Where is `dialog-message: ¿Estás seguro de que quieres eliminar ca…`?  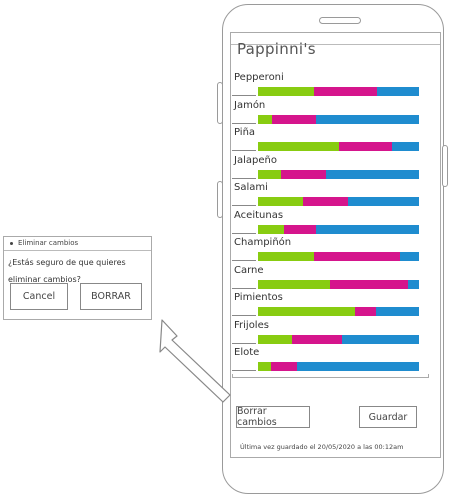
dialog-message: ¿Estás seguro de que quieres eliminar ca… is located at coordinates (67, 271).